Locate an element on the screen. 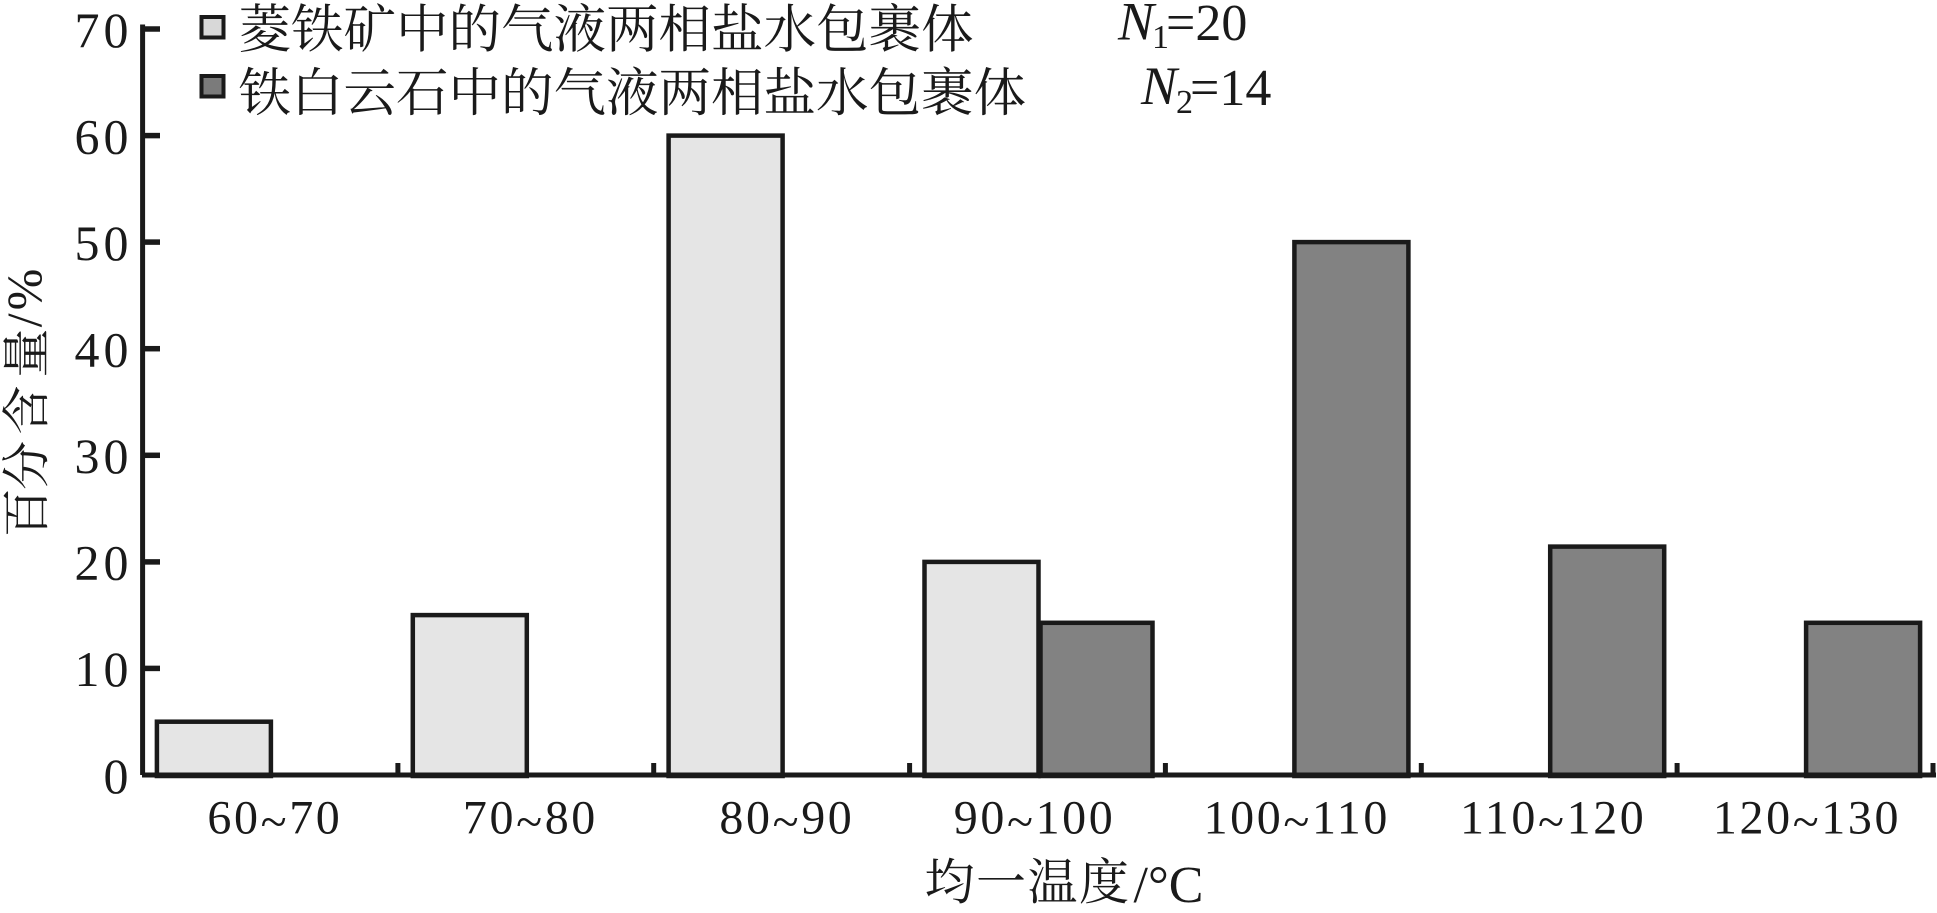 This screenshot has height=913, width=1937. svg-text: 60~70 is located at coordinates (274, 820).